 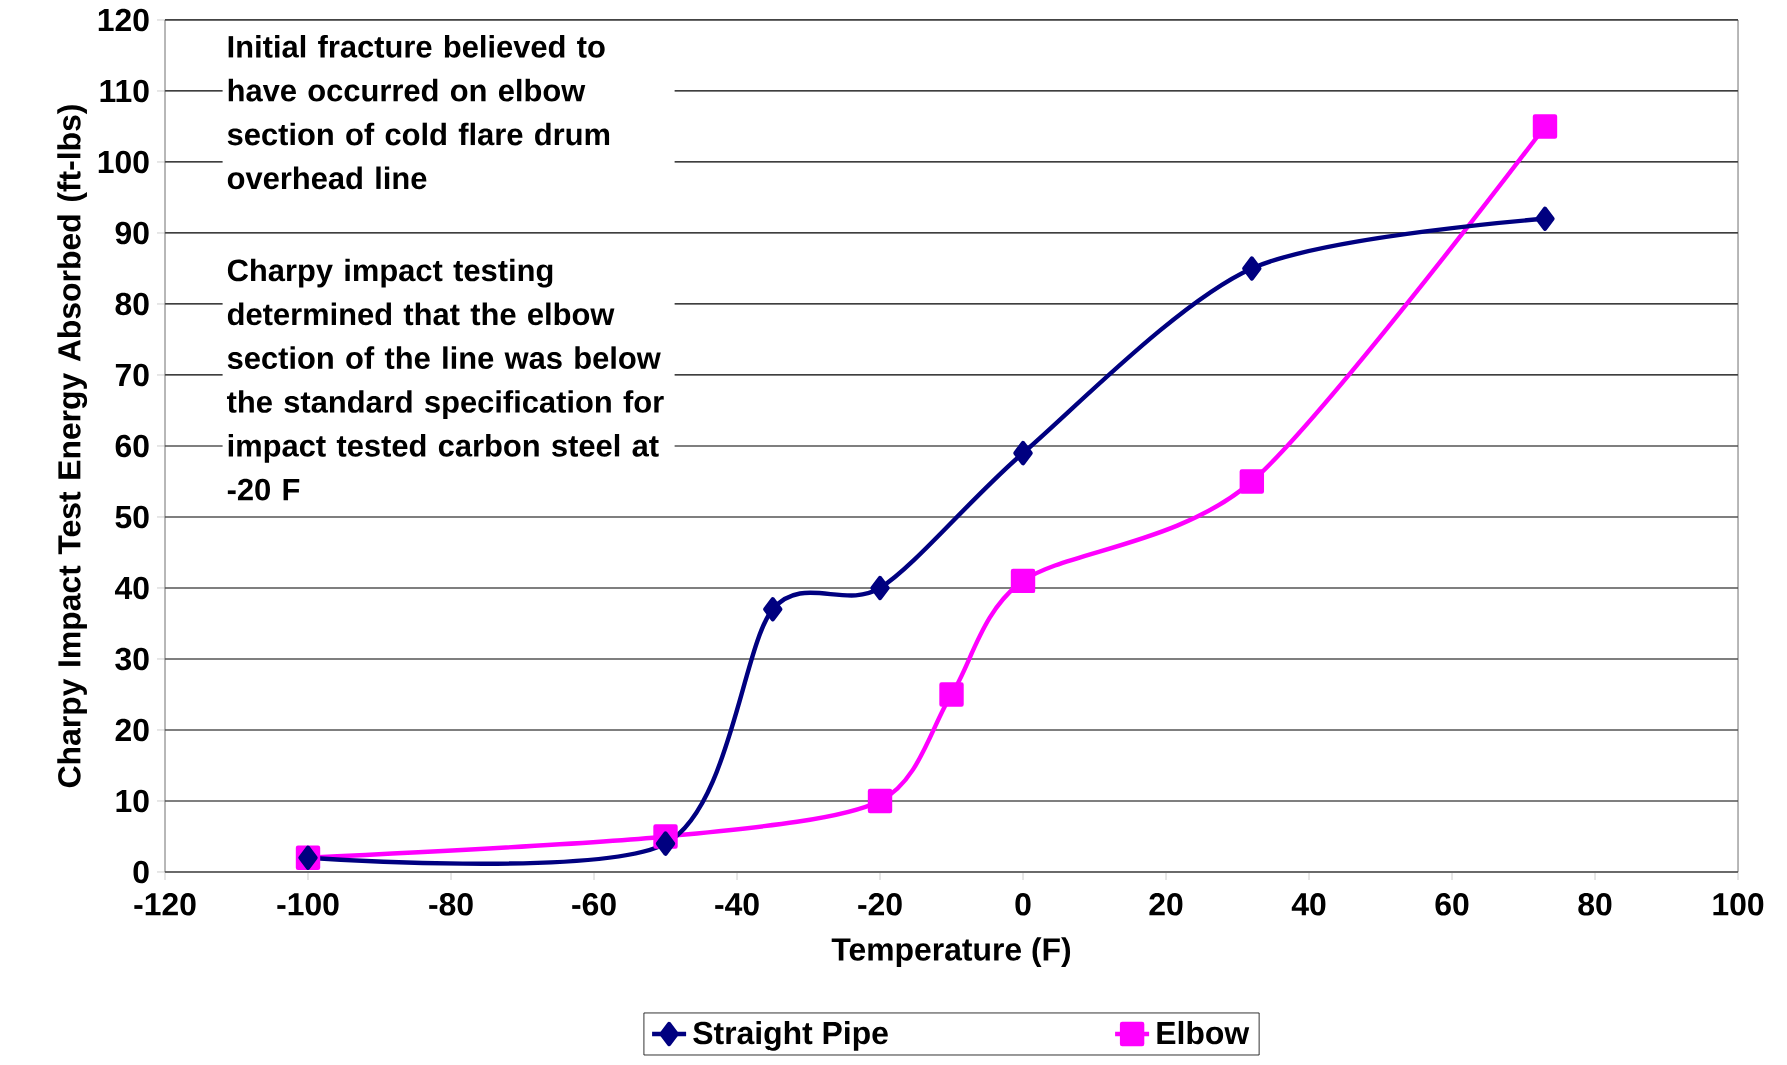 I want to click on y-tick-label: 40, so click(x=131, y=588).